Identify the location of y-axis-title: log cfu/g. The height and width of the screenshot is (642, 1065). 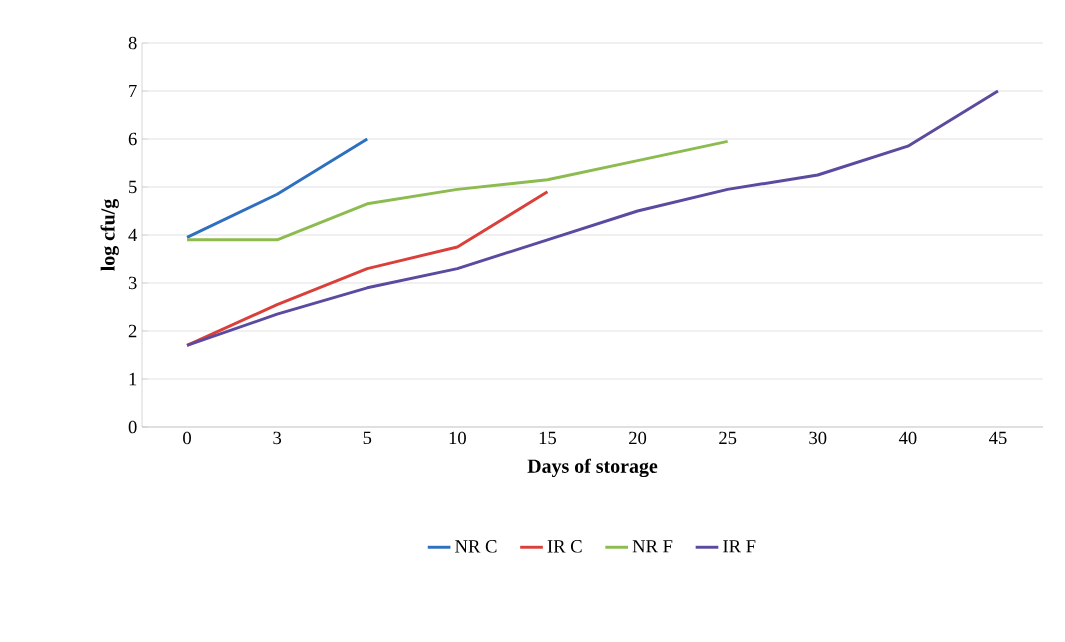
(109, 234).